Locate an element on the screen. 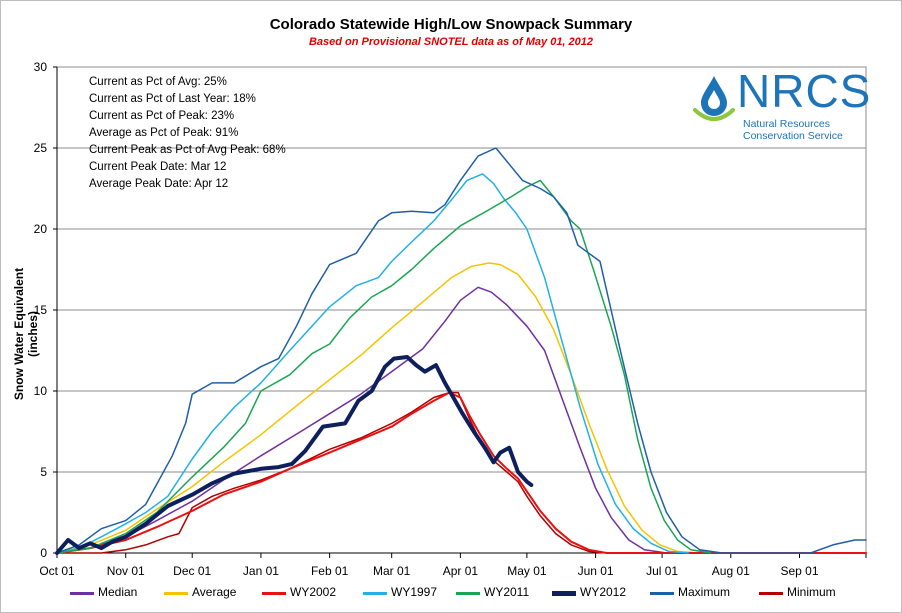 This screenshot has height=613, width=902. legend-label: WY2012 is located at coordinates (603, 592).